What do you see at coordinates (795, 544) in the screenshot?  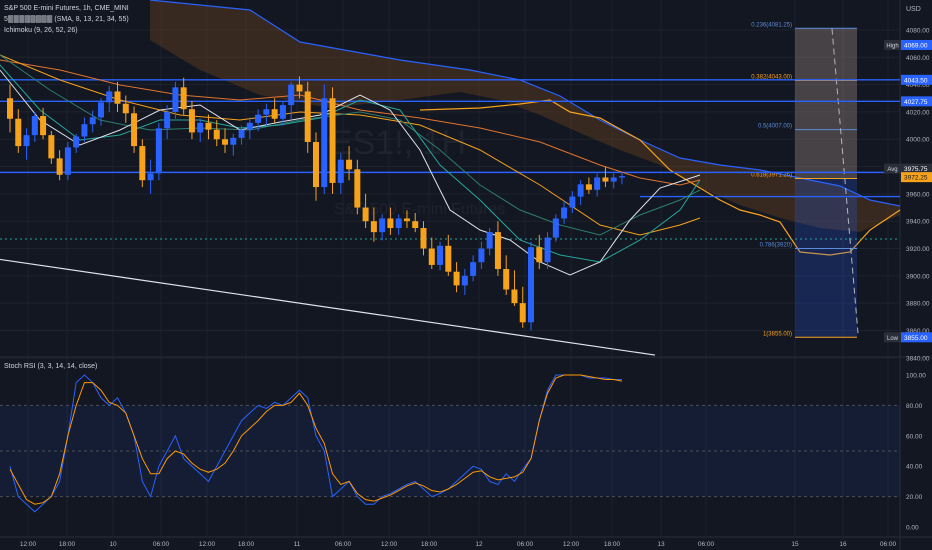 I see `time-tick-label: 15` at bounding box center [795, 544].